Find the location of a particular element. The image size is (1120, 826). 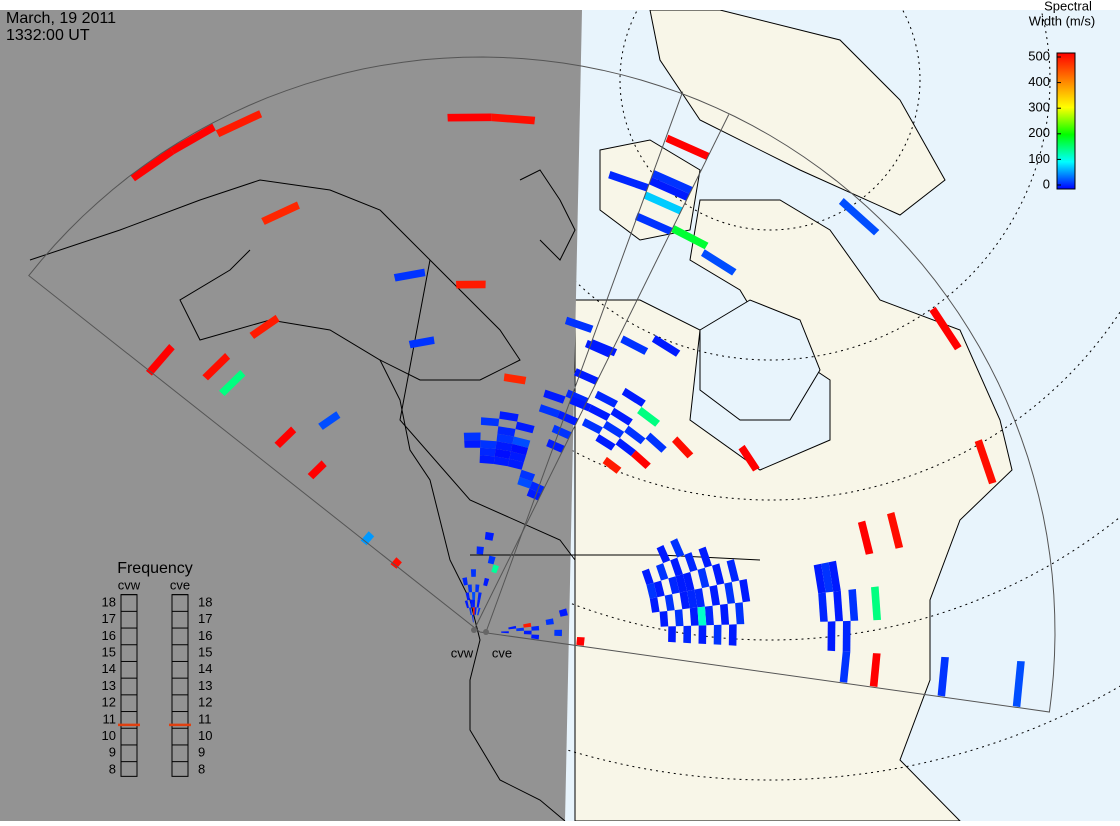

frequency-tick-label: 16 is located at coordinates (205, 635).